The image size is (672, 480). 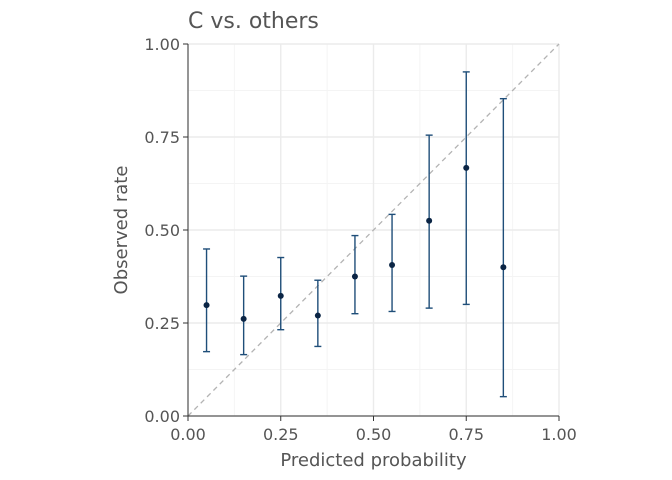 What do you see at coordinates (281, 434) in the screenshot?
I see `x-tick-label: 0.25` at bounding box center [281, 434].